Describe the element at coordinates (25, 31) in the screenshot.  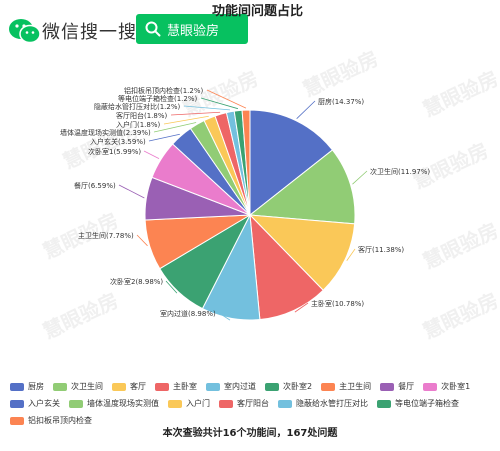
I see `wechat-logo-icon` at that location.